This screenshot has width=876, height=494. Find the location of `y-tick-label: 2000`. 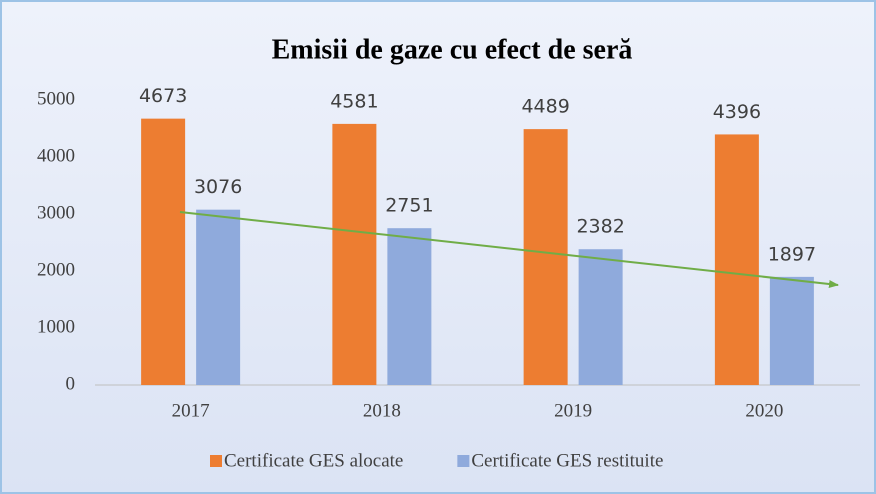

y-tick-label: 2000 is located at coordinates (56, 269).